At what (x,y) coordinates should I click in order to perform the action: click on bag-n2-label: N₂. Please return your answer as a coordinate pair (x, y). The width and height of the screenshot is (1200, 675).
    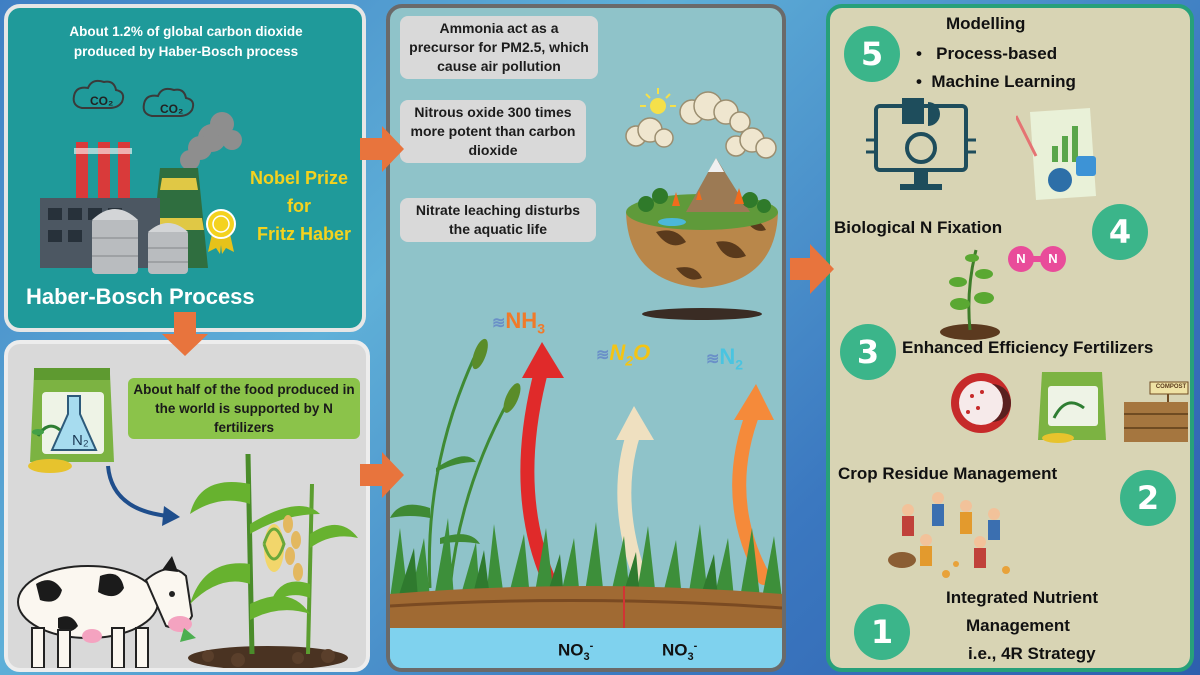
    Looking at the image, I should click on (80, 440).